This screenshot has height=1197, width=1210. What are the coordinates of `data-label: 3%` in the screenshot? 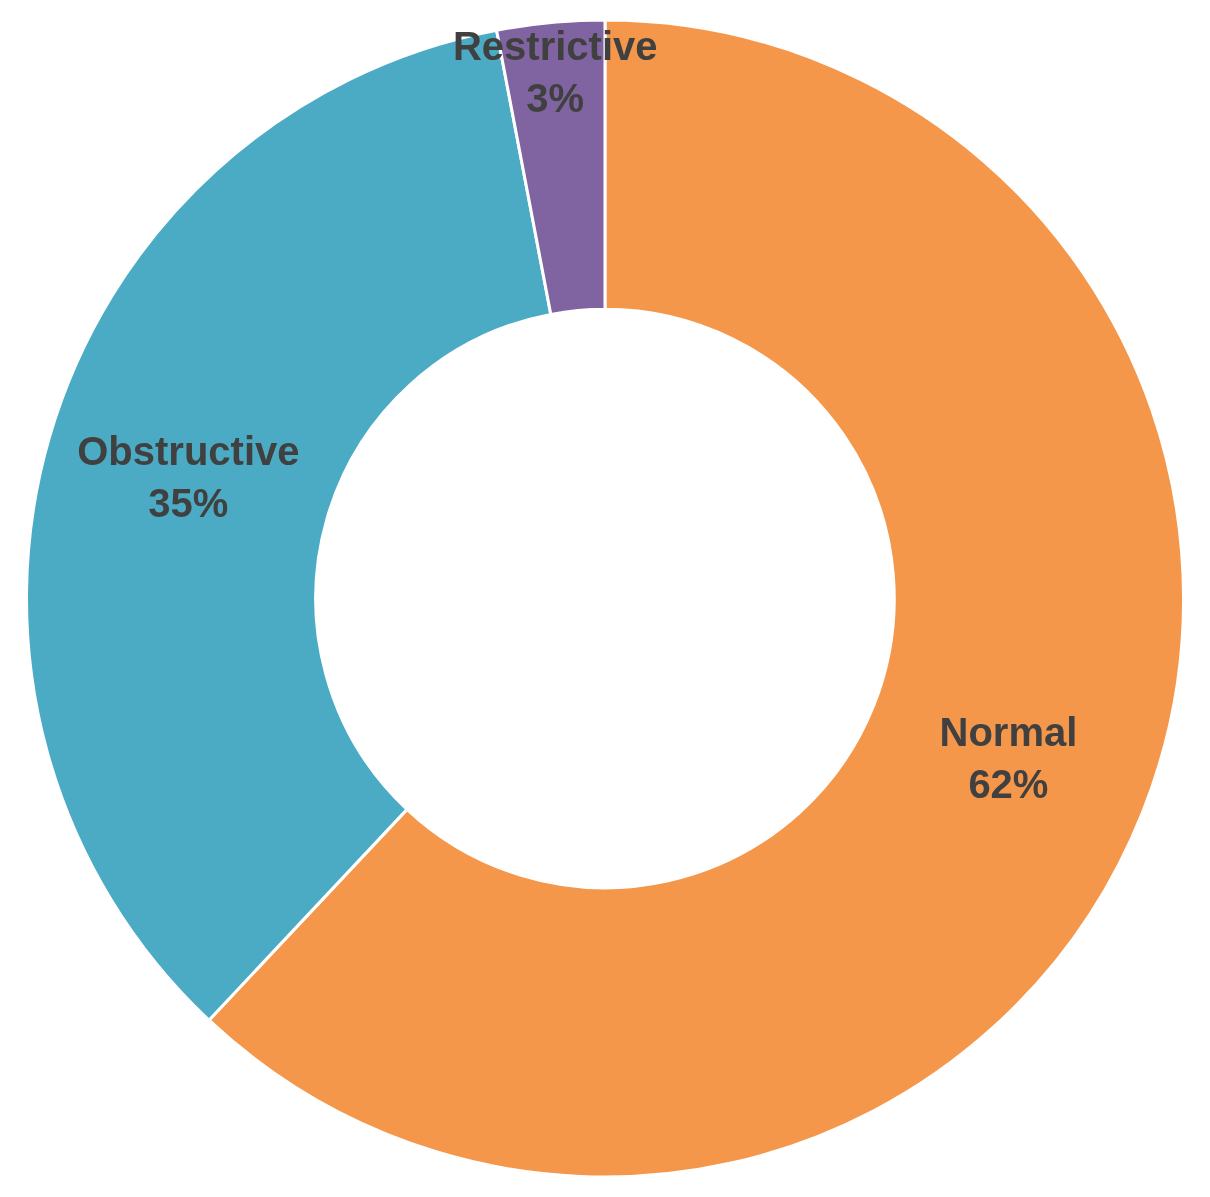 It's located at (555, 98).